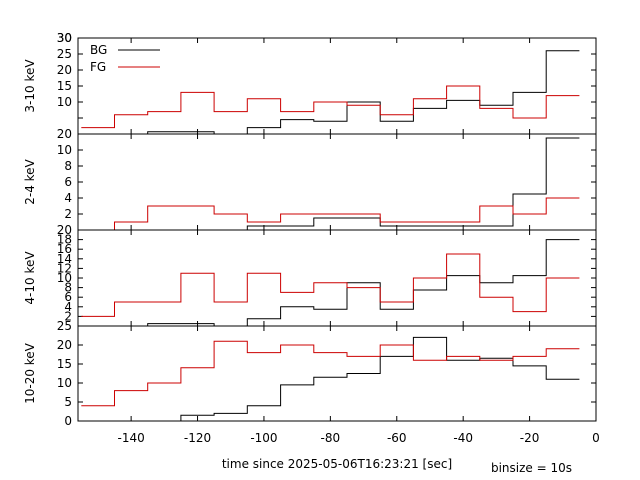 This screenshot has width=640, height=480. What do you see at coordinates (463, 438) in the screenshot?
I see `x-tick-label: -40` at bounding box center [463, 438].